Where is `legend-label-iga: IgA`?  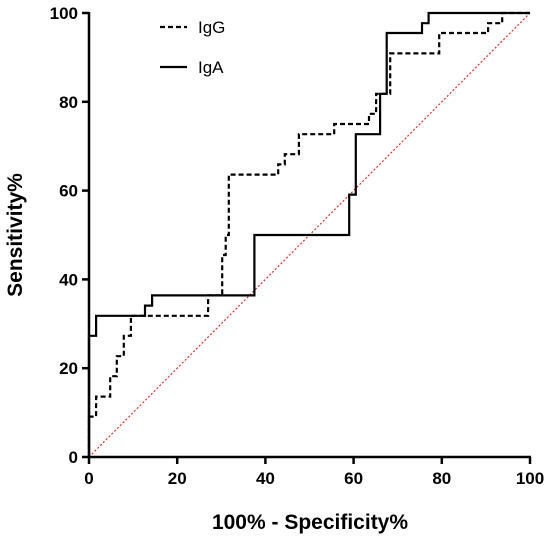 legend-label-iga: IgA is located at coordinates (211, 67).